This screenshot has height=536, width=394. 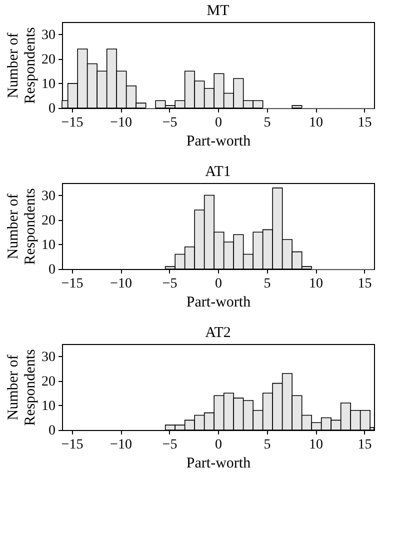 What do you see at coordinates (218, 333) in the screenshot?
I see `chart-title: AT2` at bounding box center [218, 333].